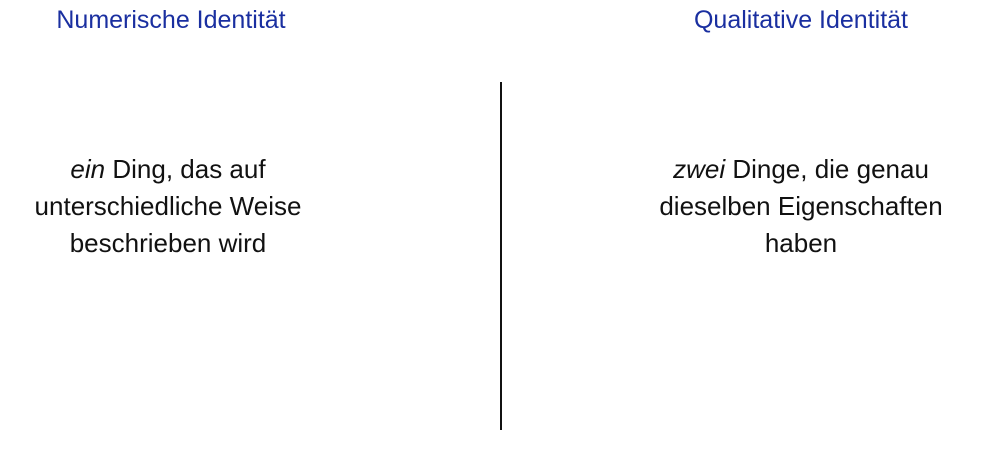  What do you see at coordinates (171, 20) in the screenshot?
I see `numerical-identity-heading: Numerische Identität` at bounding box center [171, 20].